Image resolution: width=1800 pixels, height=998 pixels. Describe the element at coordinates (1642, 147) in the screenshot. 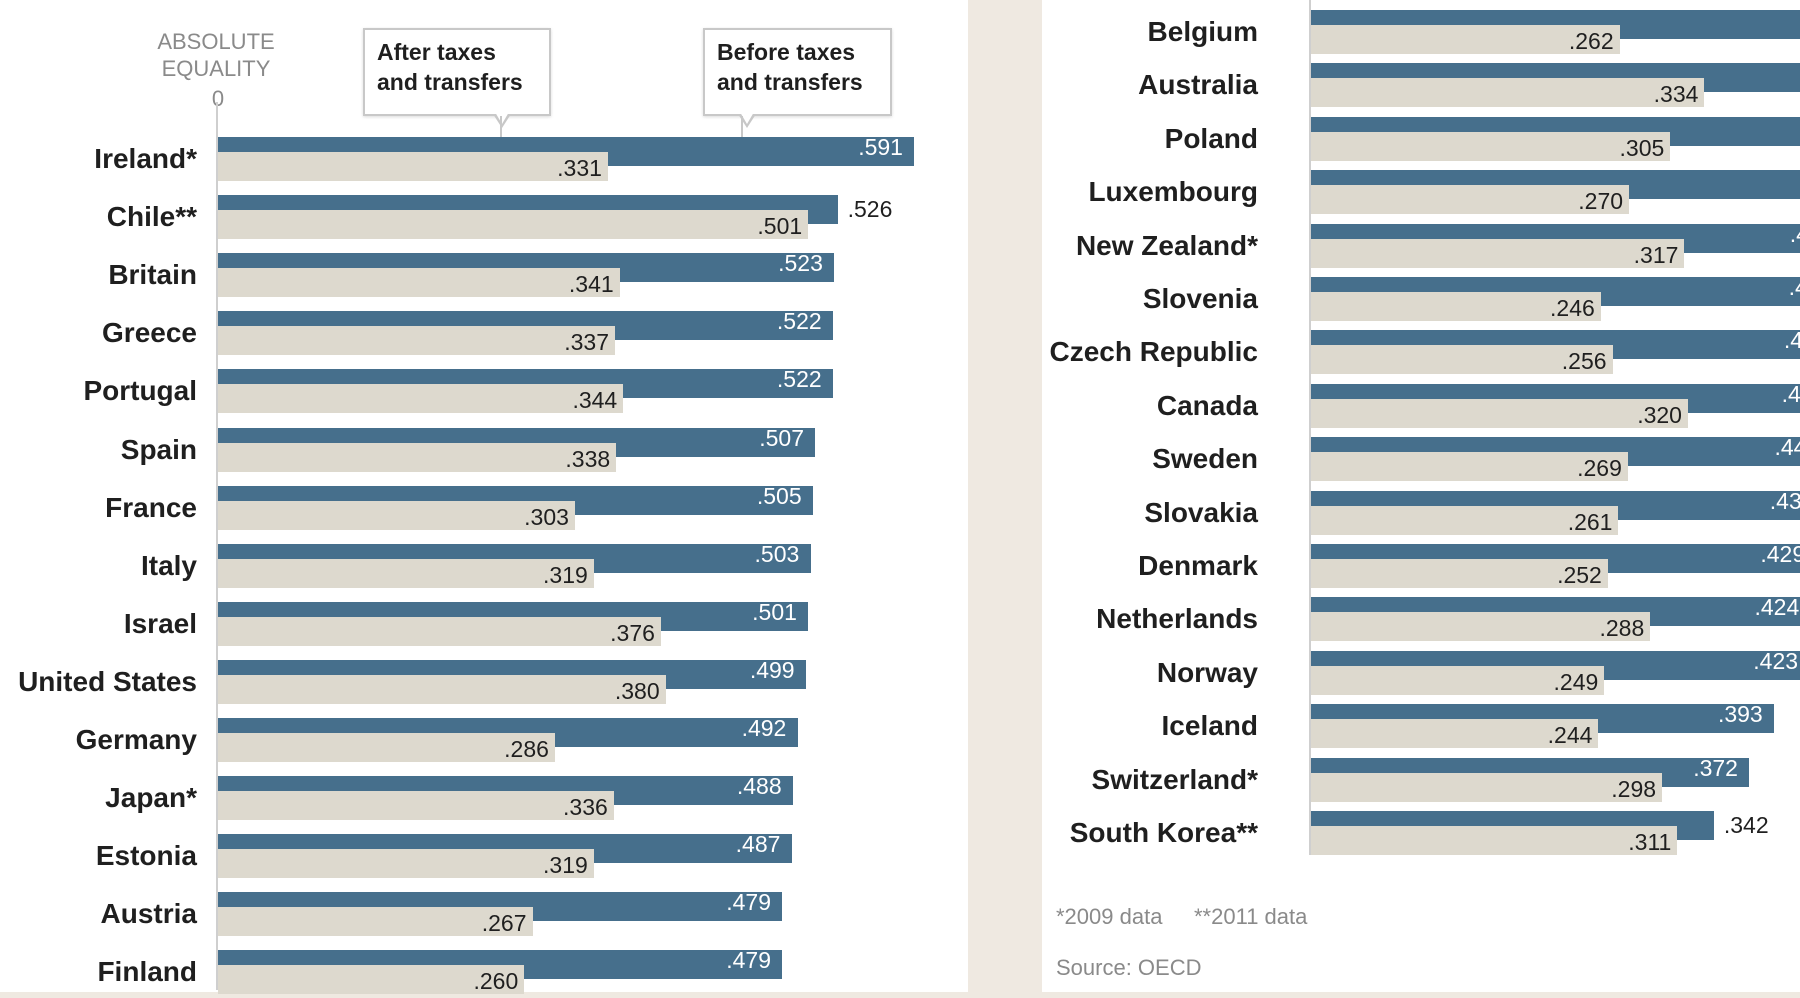

I see `value-label-after: .305` at that location.